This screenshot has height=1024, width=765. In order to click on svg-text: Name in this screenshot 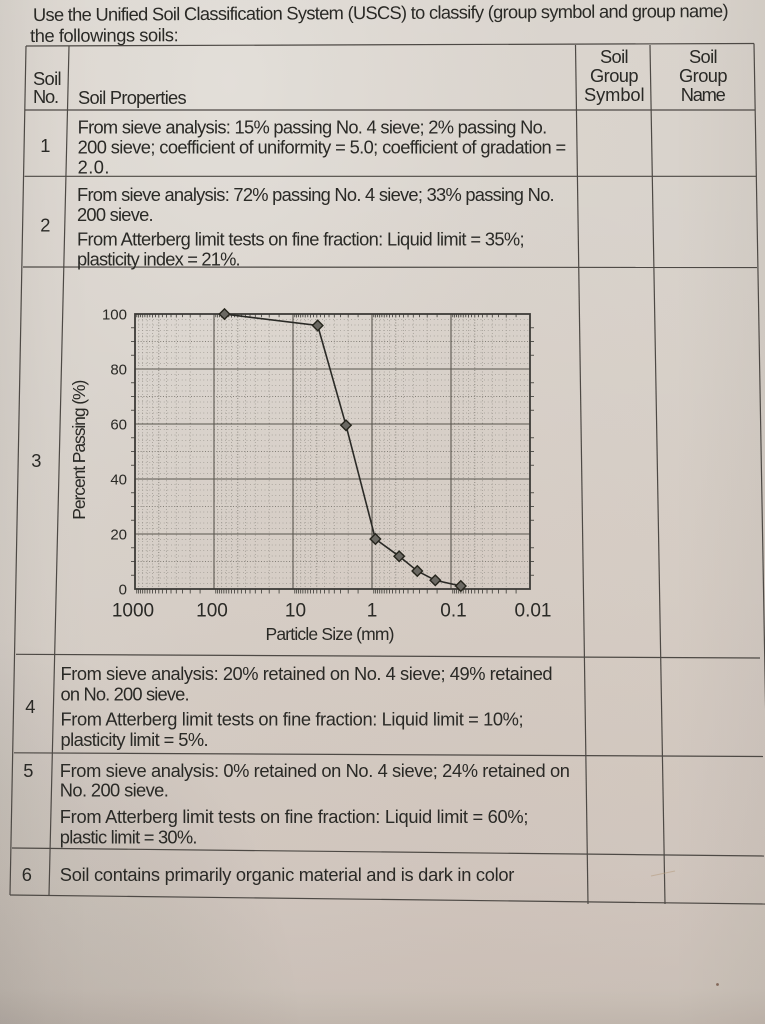, I will do `click(703, 94)`.